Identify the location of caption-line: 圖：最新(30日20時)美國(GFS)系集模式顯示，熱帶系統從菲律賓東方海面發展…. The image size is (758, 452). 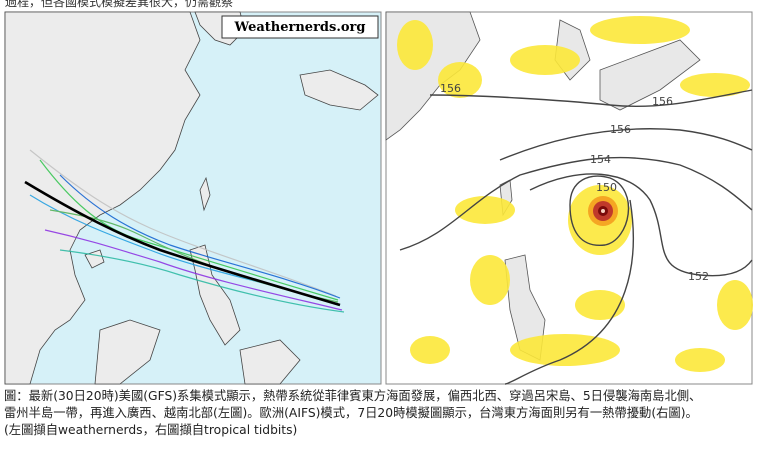
(353, 396).